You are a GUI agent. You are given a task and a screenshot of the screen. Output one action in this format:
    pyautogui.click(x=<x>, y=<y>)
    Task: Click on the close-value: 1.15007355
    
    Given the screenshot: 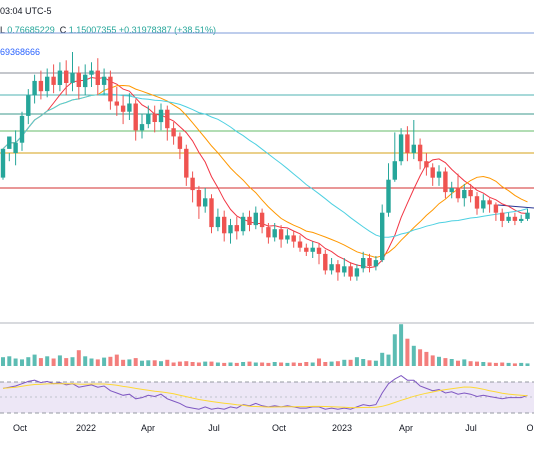 What is the action you would take?
    pyautogui.click(x=92, y=30)
    